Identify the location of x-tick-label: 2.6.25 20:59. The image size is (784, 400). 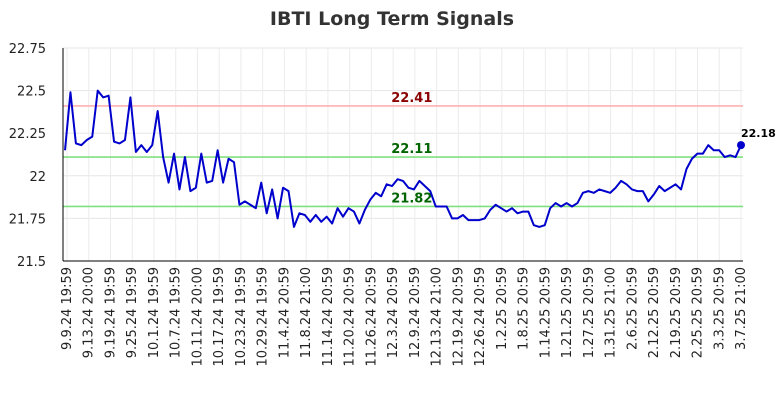
(632, 308).